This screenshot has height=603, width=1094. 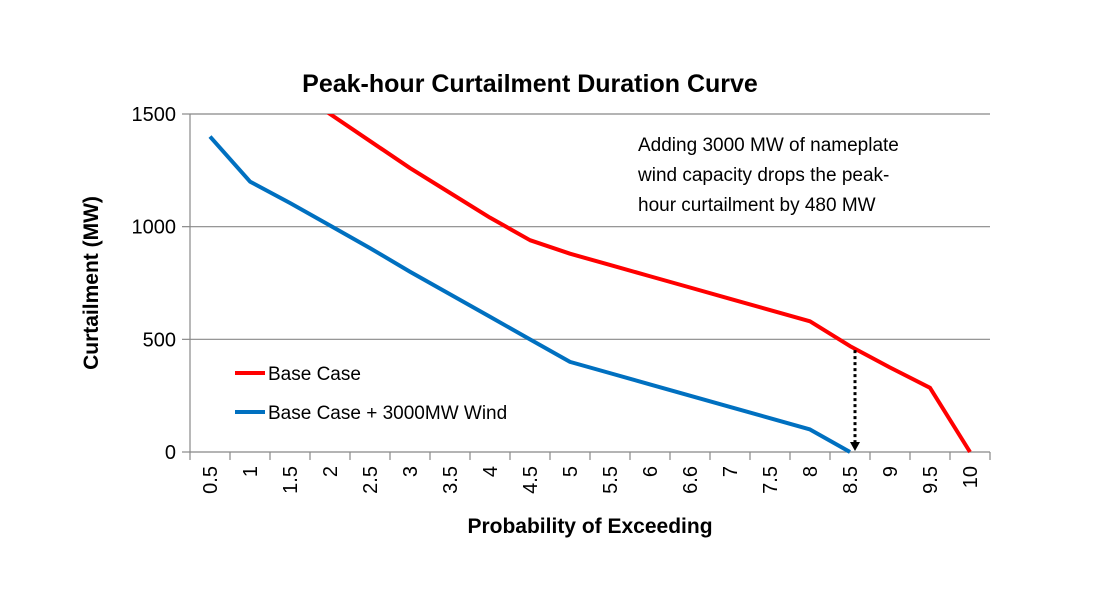 I want to click on legend-label-base-case: Base Case, so click(x=314, y=374).